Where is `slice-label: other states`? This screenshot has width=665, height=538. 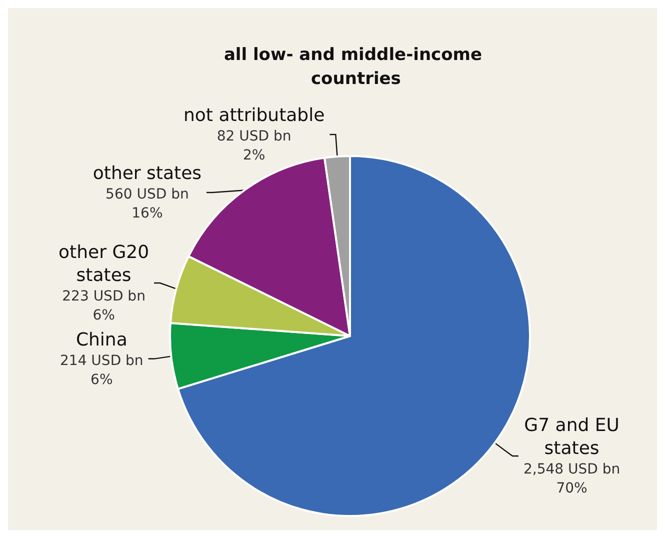
slice-label: other states is located at coordinates (147, 173).